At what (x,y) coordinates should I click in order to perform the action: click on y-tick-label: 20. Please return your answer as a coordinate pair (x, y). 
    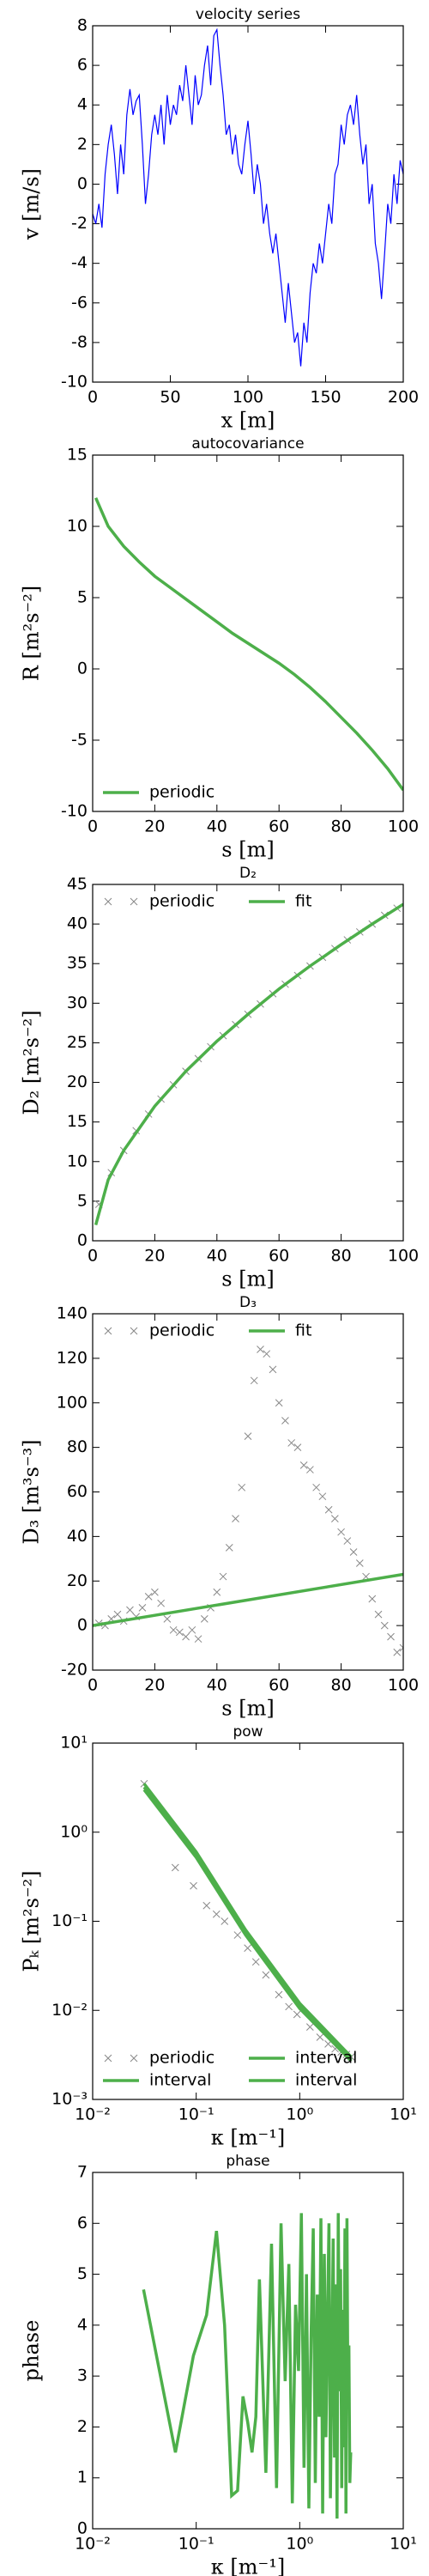
    Looking at the image, I should click on (77, 1580).